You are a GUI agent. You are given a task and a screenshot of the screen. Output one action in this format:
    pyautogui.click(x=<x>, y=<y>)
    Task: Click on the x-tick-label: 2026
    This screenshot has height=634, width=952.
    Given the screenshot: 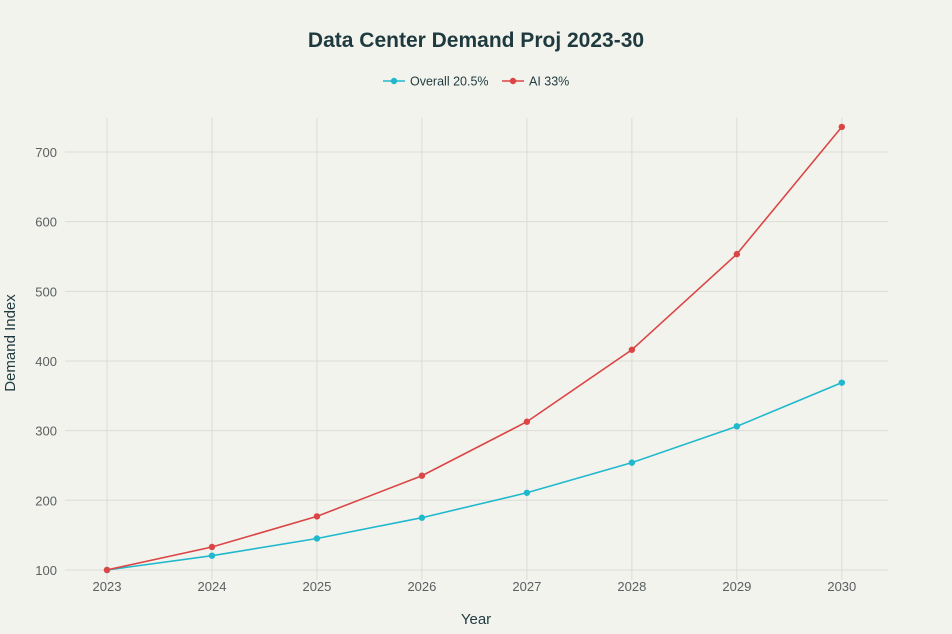 What is the action you would take?
    pyautogui.click(x=421, y=586)
    